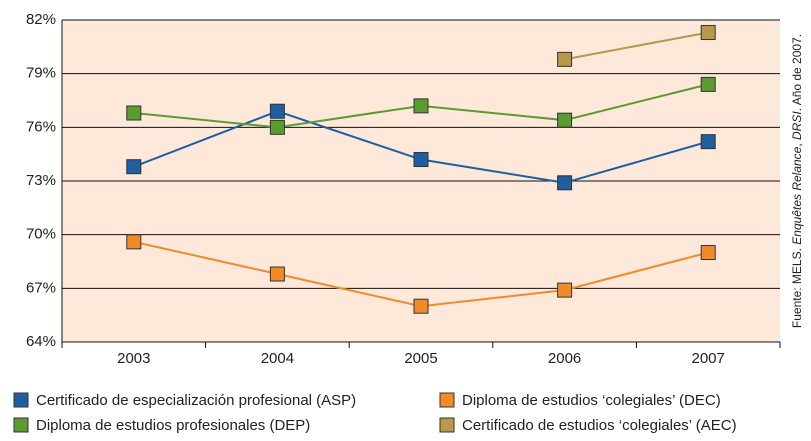 This screenshot has width=811, height=441. Describe the element at coordinates (41, 126) in the screenshot. I see `y-tick-label: 76%` at that location.